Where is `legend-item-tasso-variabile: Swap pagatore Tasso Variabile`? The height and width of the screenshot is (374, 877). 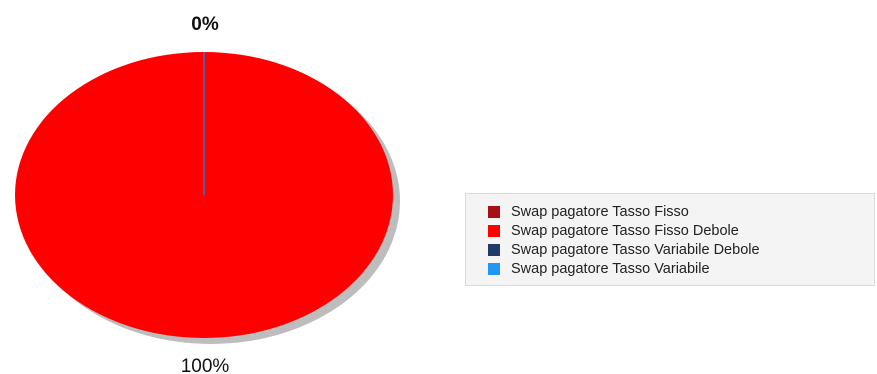 legend-item-tasso-variabile: Swap pagatore Tasso Variabile is located at coordinates (681, 268).